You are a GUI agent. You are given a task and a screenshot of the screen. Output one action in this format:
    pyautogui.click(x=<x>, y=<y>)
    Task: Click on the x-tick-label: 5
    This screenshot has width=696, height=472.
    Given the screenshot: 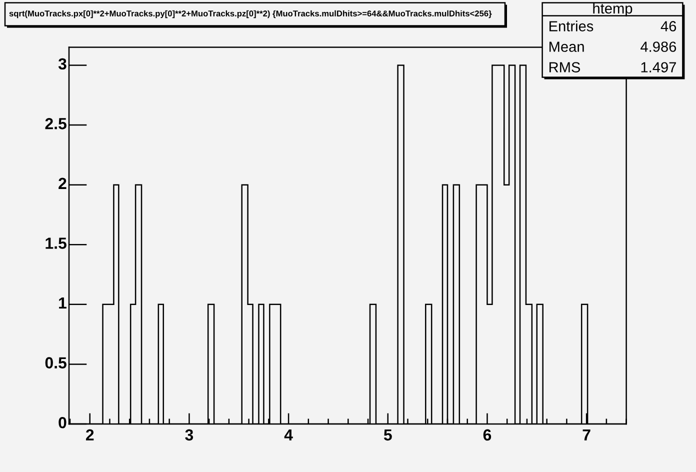 What is the action you would take?
    pyautogui.click(x=388, y=435)
    